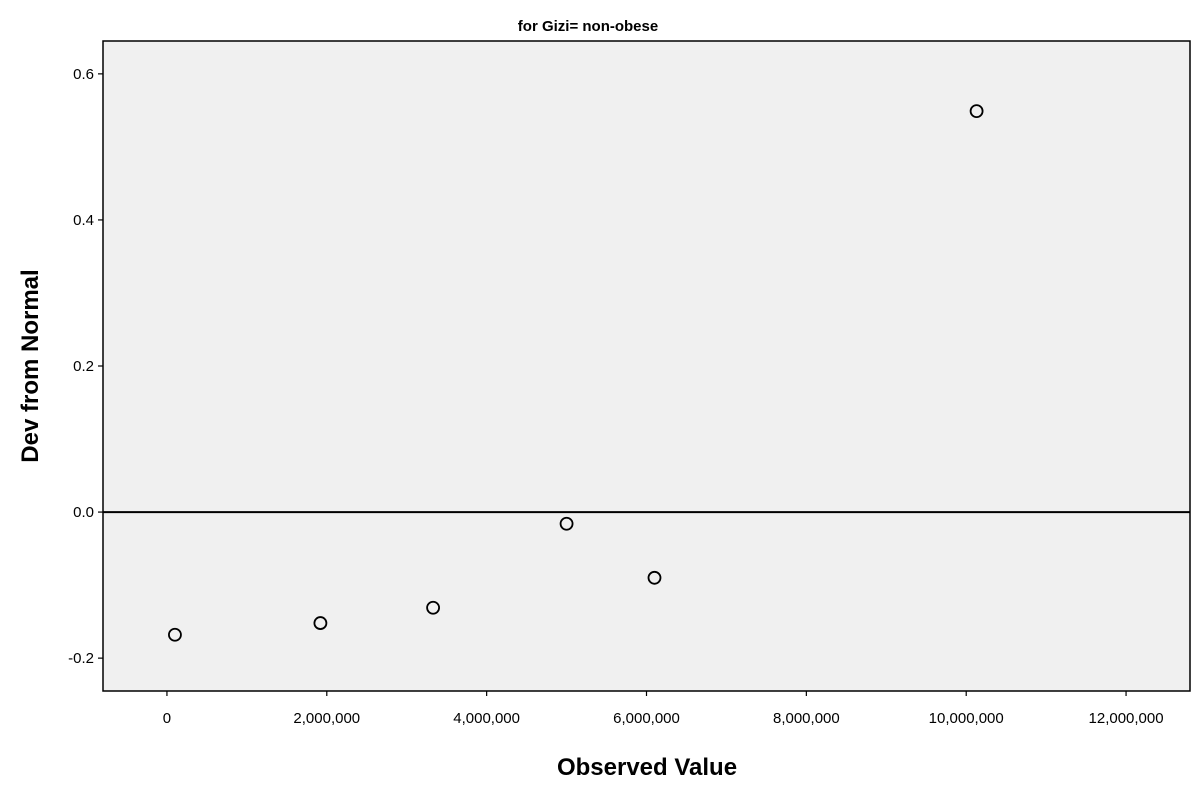 This screenshot has width=1200, height=785. What do you see at coordinates (326, 718) in the screenshot?
I see `x-tick-label: 2,000,000` at bounding box center [326, 718].